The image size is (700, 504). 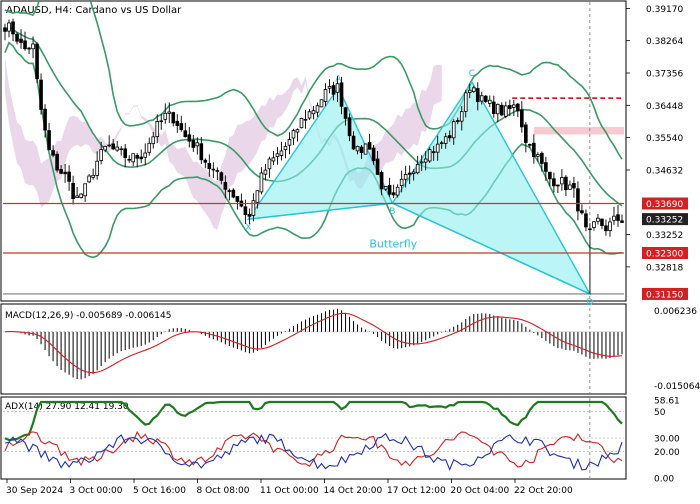 What do you see at coordinates (313, 421) in the screenshot?
I see `adx-main-line` at bounding box center [313, 421].